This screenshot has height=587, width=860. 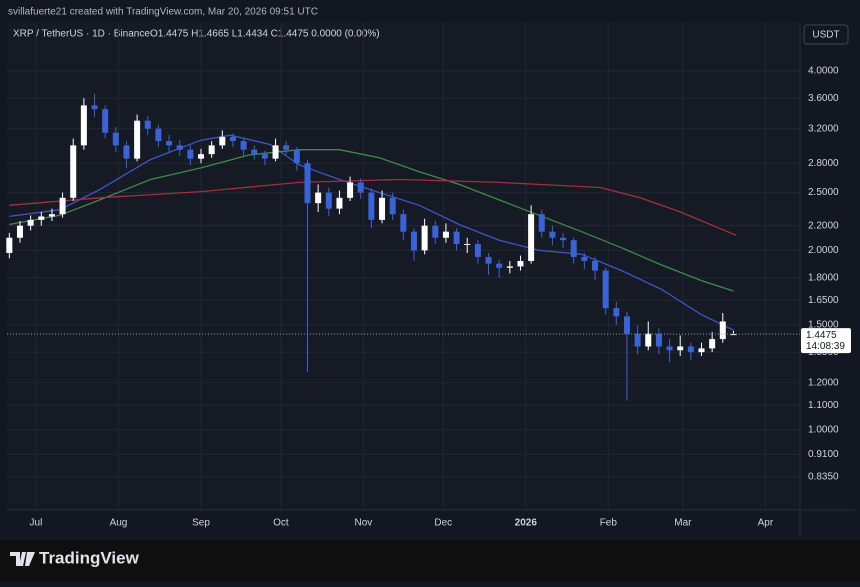 What do you see at coordinates (823, 300) in the screenshot?
I see `y-tick-label: 1.6500` at bounding box center [823, 300].